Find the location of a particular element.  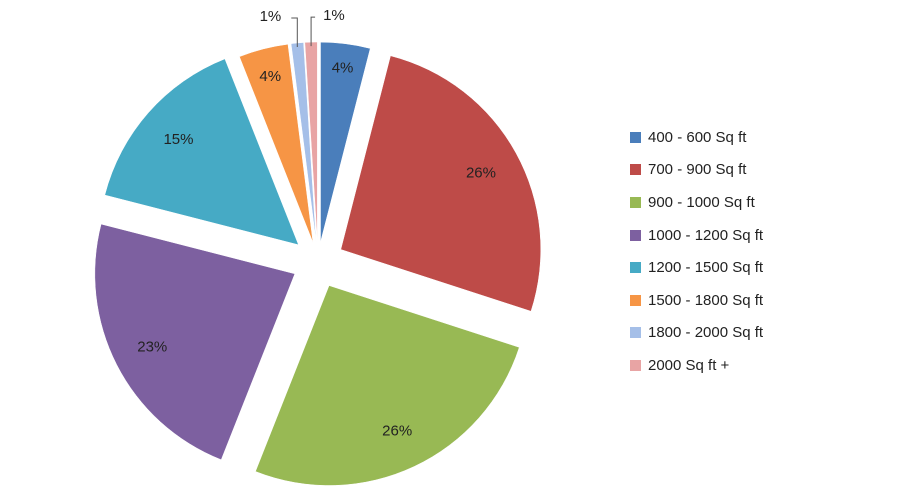

legend-item-4: 1000 - 1200 Sq ft is located at coordinates (696, 235).